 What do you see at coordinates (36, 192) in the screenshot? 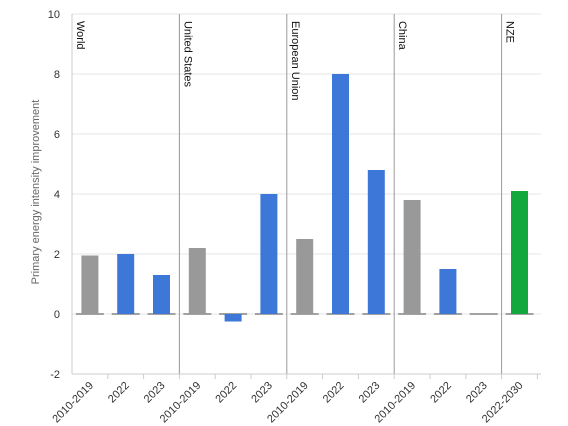
I see `y-axis-title: Primary energy intensity improvement` at bounding box center [36, 192].